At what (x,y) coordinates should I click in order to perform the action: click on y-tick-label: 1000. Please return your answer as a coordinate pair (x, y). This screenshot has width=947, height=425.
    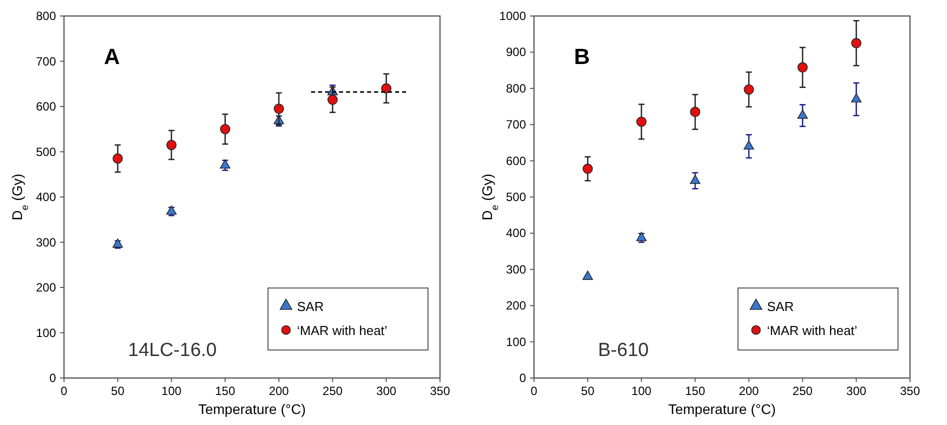
    Looking at the image, I should click on (512, 16).